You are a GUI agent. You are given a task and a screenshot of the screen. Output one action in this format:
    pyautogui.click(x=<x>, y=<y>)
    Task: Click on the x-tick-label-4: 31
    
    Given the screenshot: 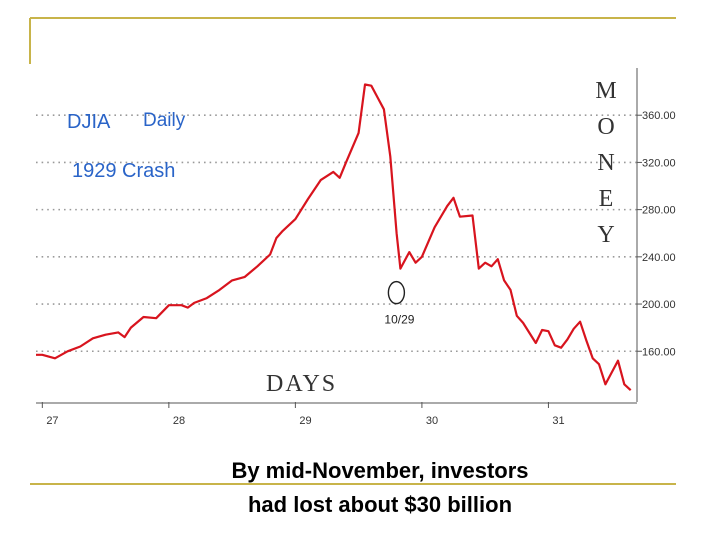 What is the action you would take?
    pyautogui.click(x=558, y=421)
    